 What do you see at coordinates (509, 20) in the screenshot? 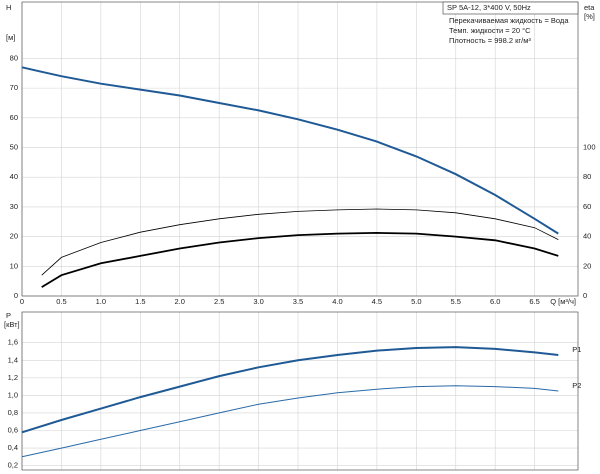
I see `info-line: Перекачиваемая жидкость = Вода` at bounding box center [509, 20].